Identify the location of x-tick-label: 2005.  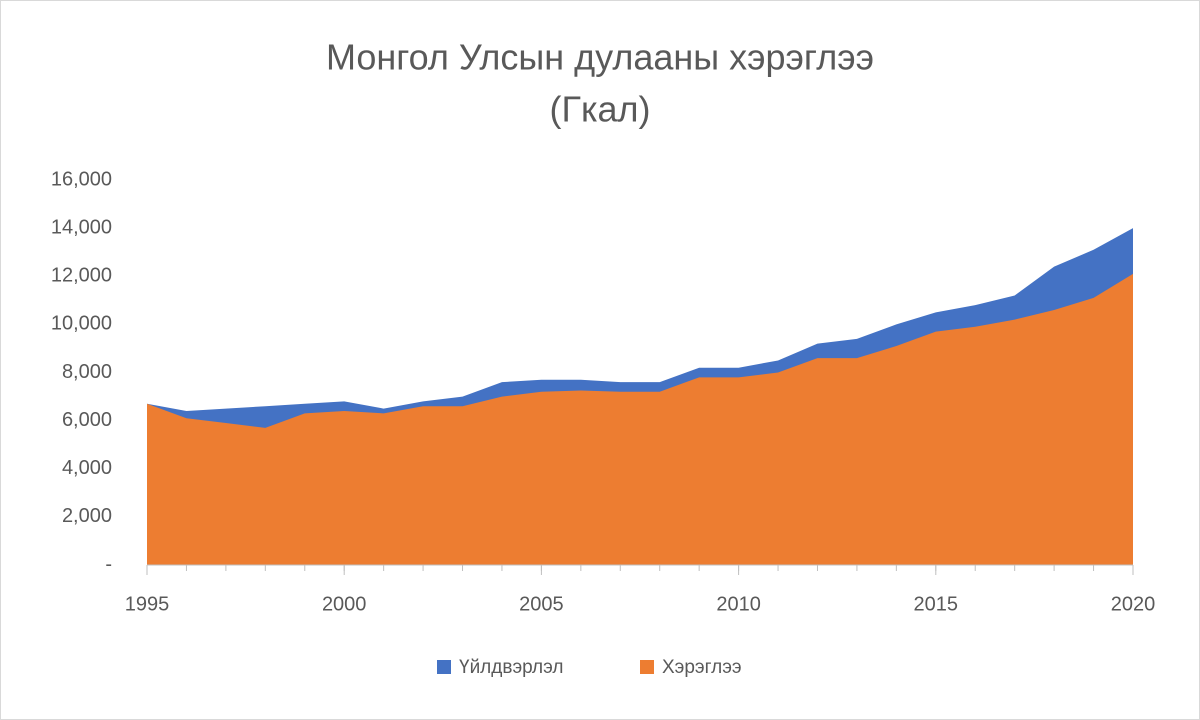
(541, 604).